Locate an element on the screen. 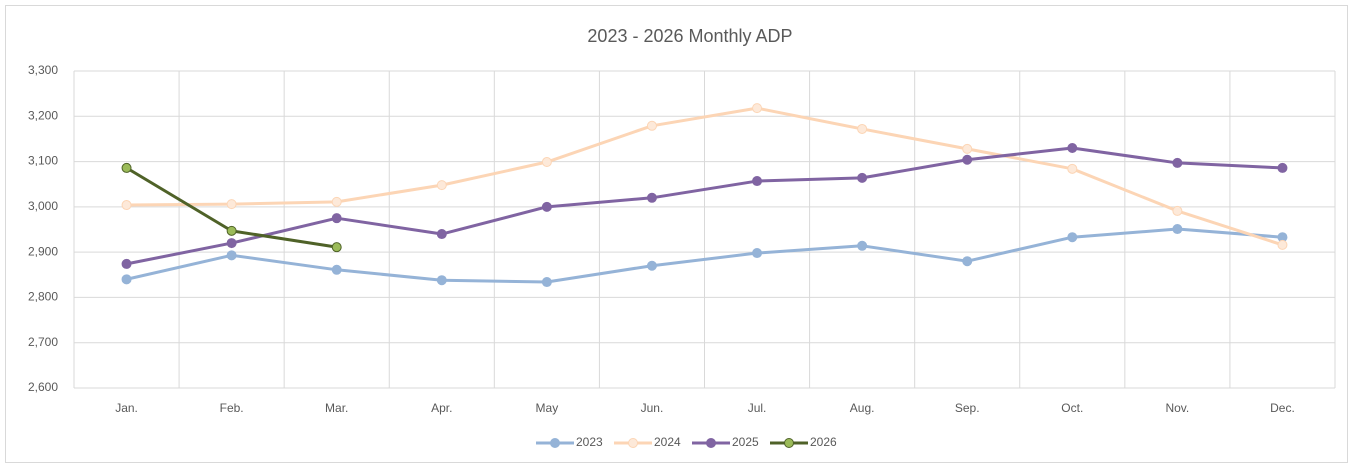 The height and width of the screenshot is (473, 1354). legend-label: 2025 is located at coordinates (745, 442).